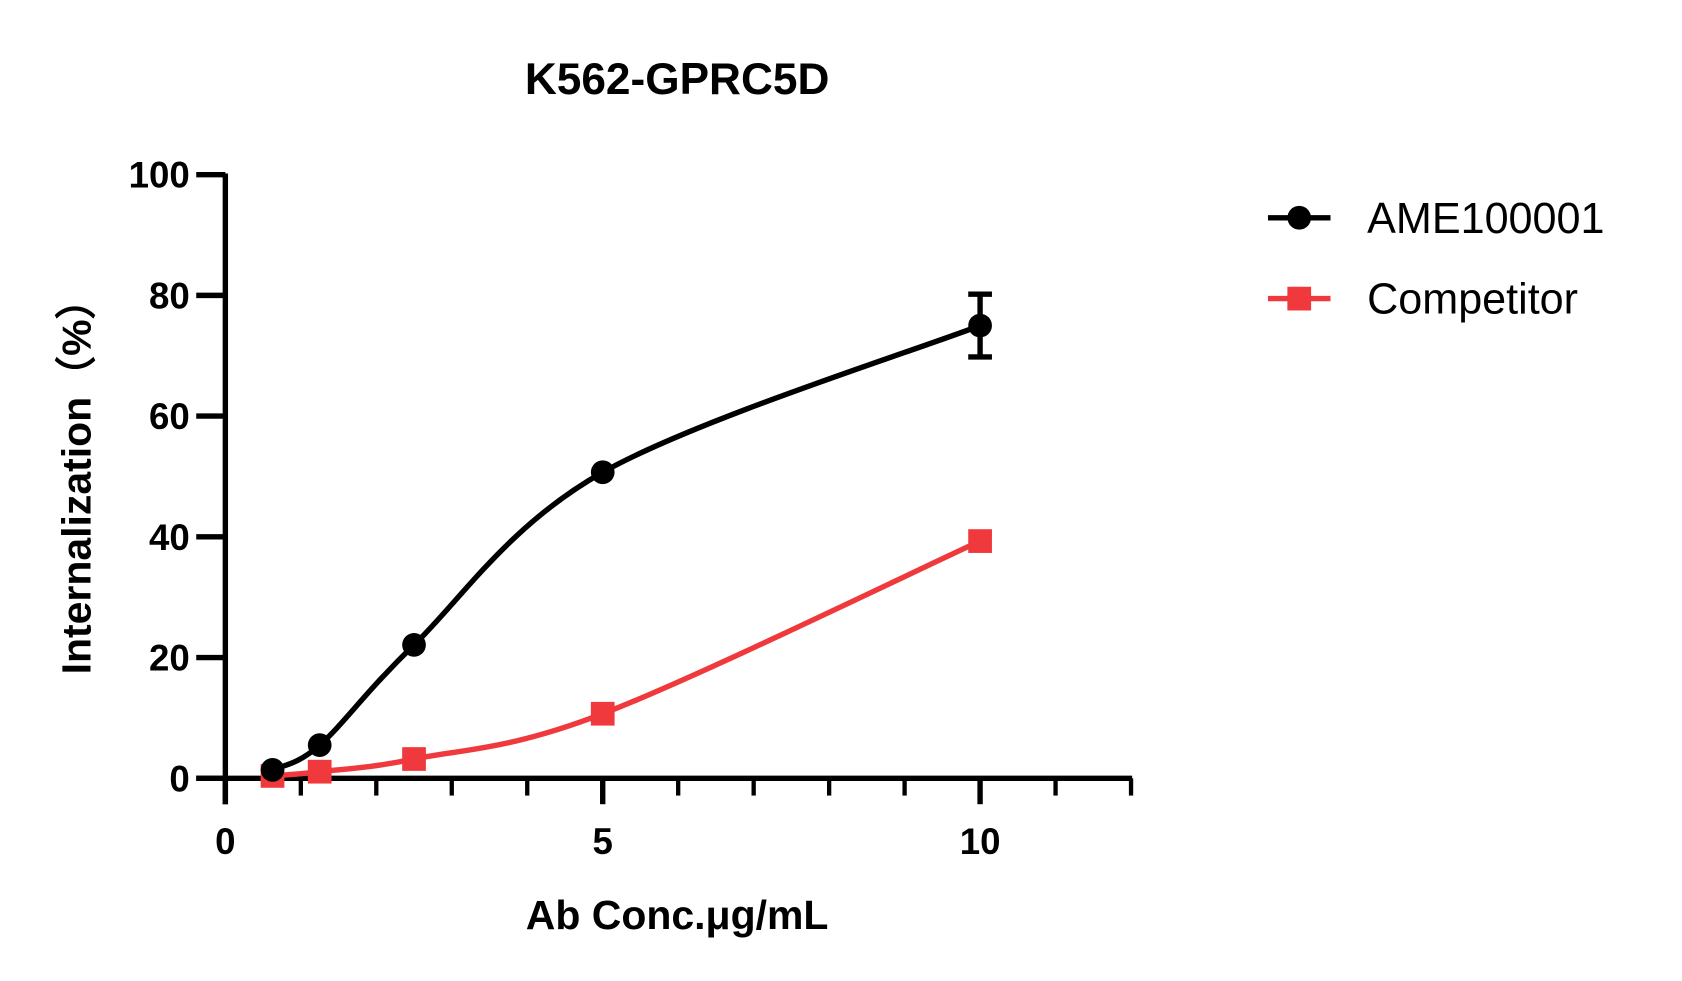 Image resolution: width=1682 pixels, height=981 pixels. Describe the element at coordinates (169, 416) in the screenshot. I see `y-tick-label: 60` at that location.